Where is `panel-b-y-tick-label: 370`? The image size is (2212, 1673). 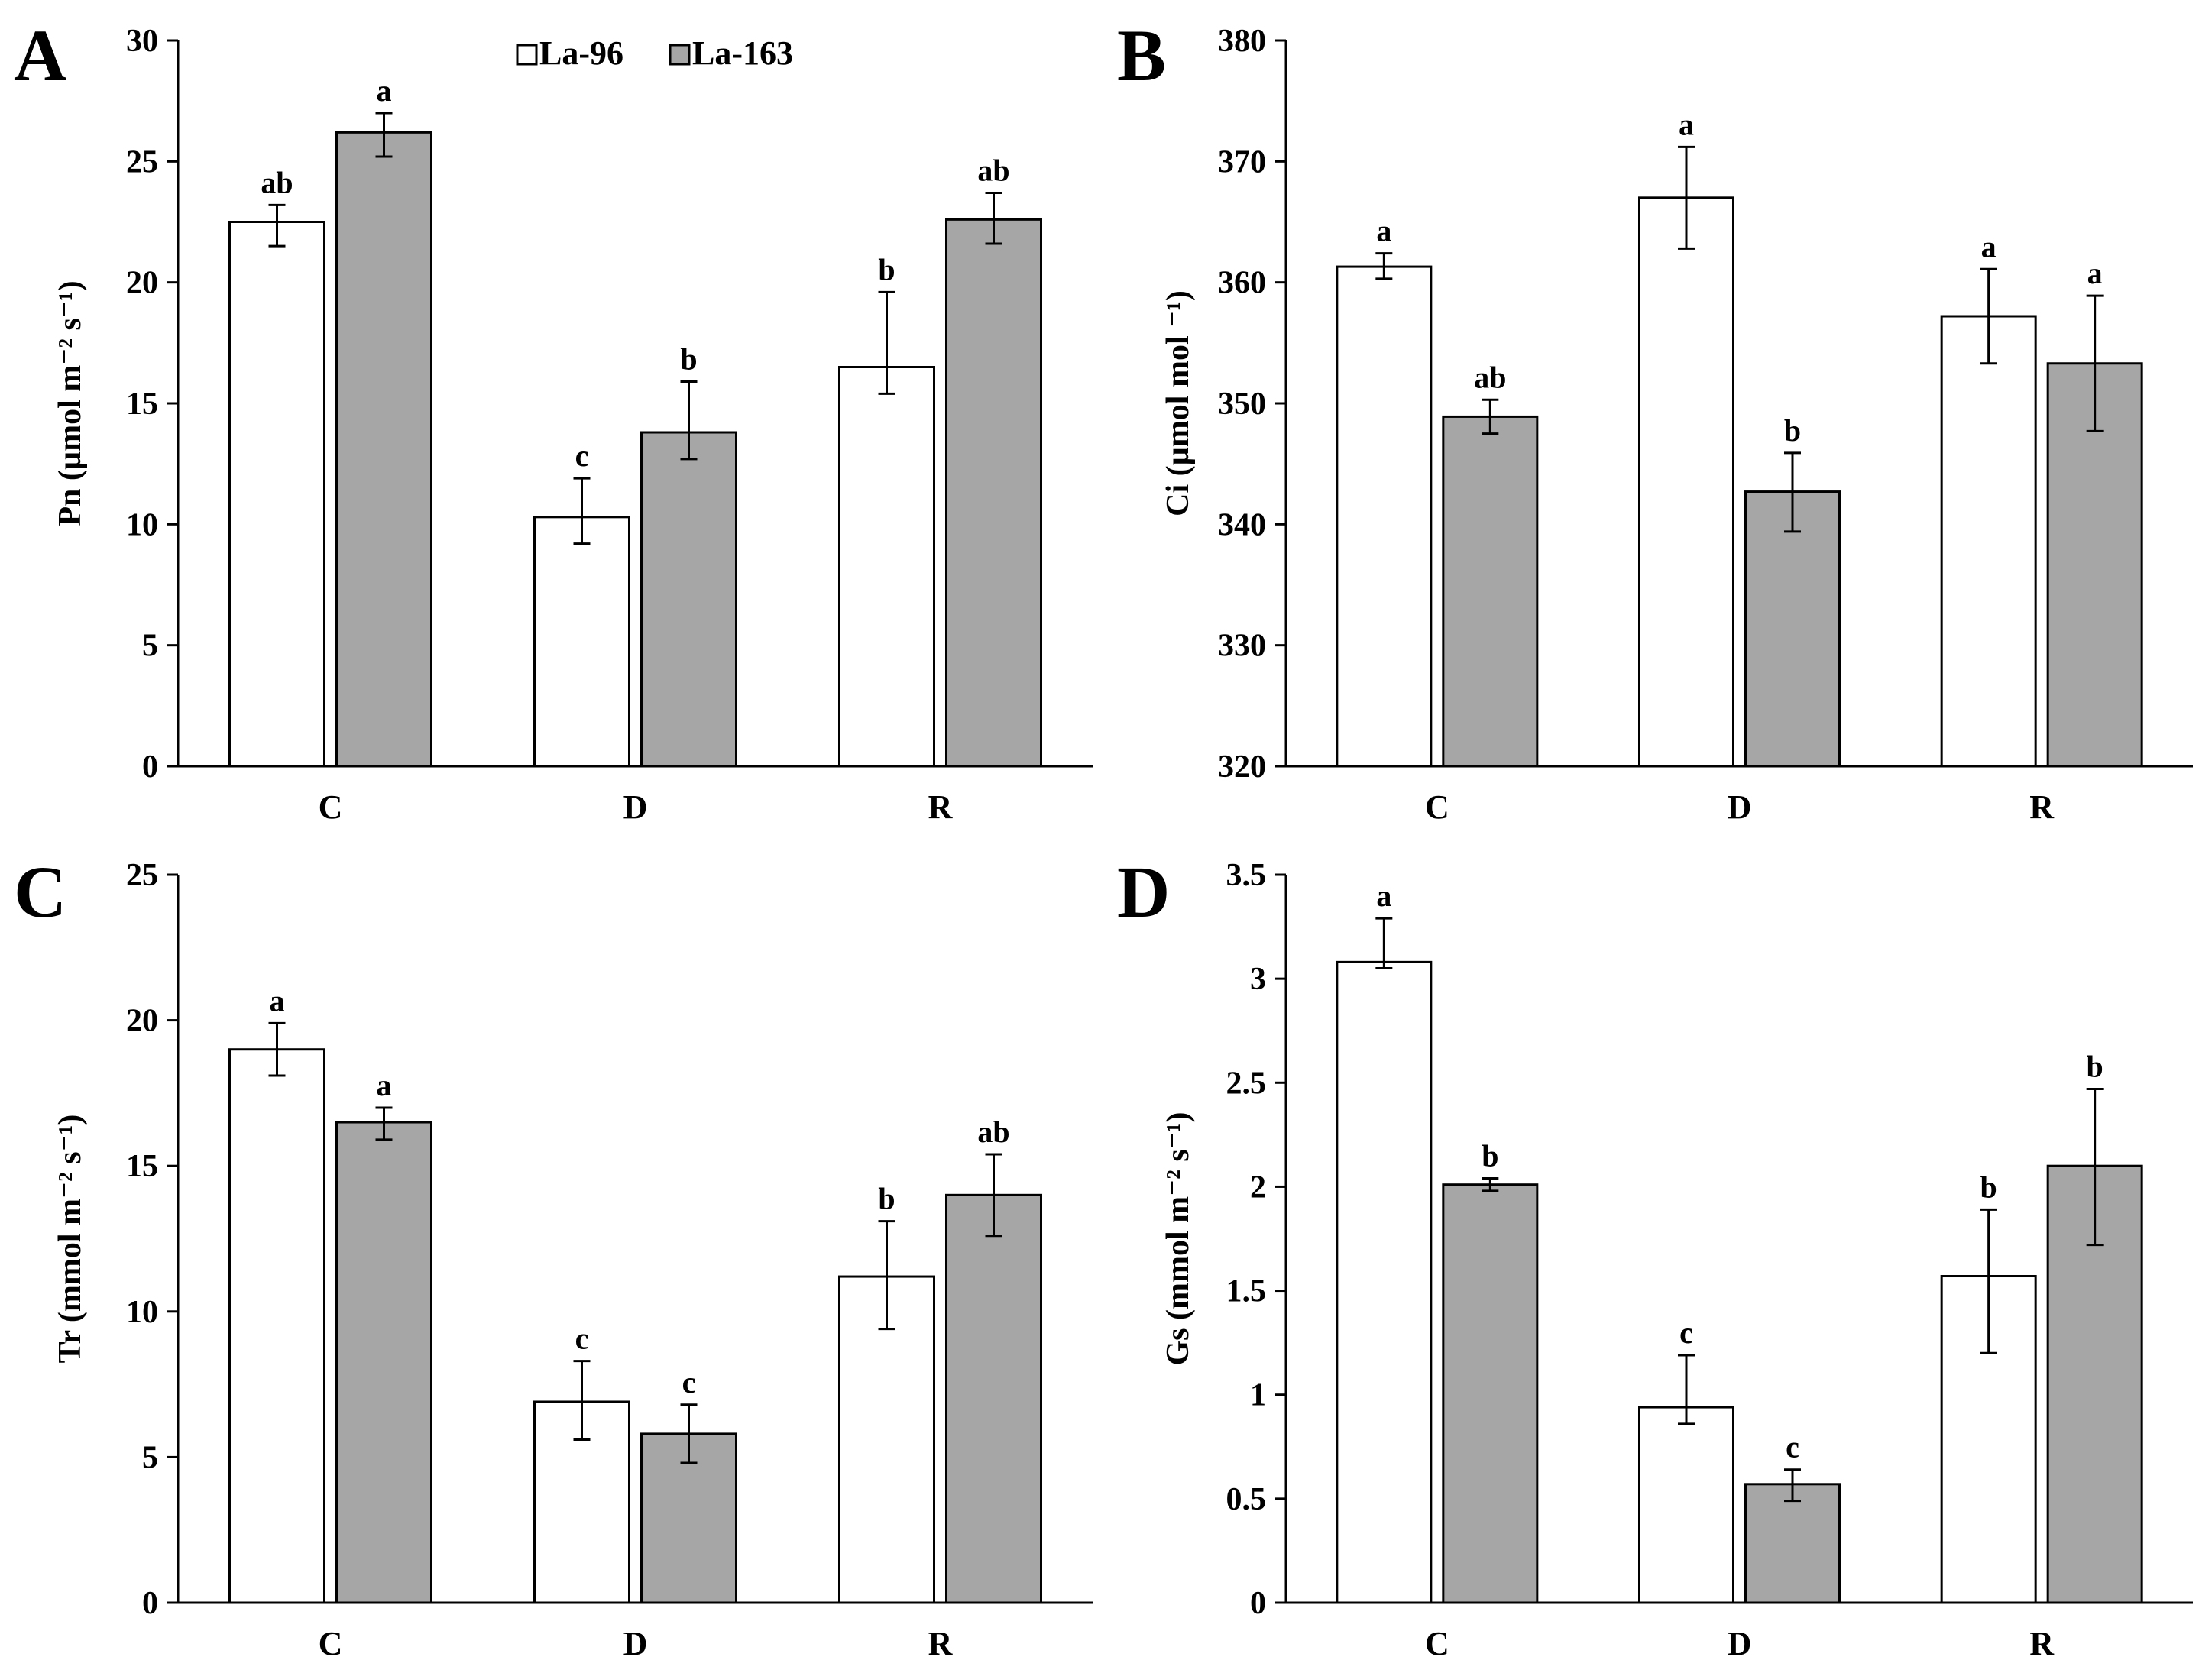
panel-b-y-tick-label: 370 is located at coordinates (1242, 162).